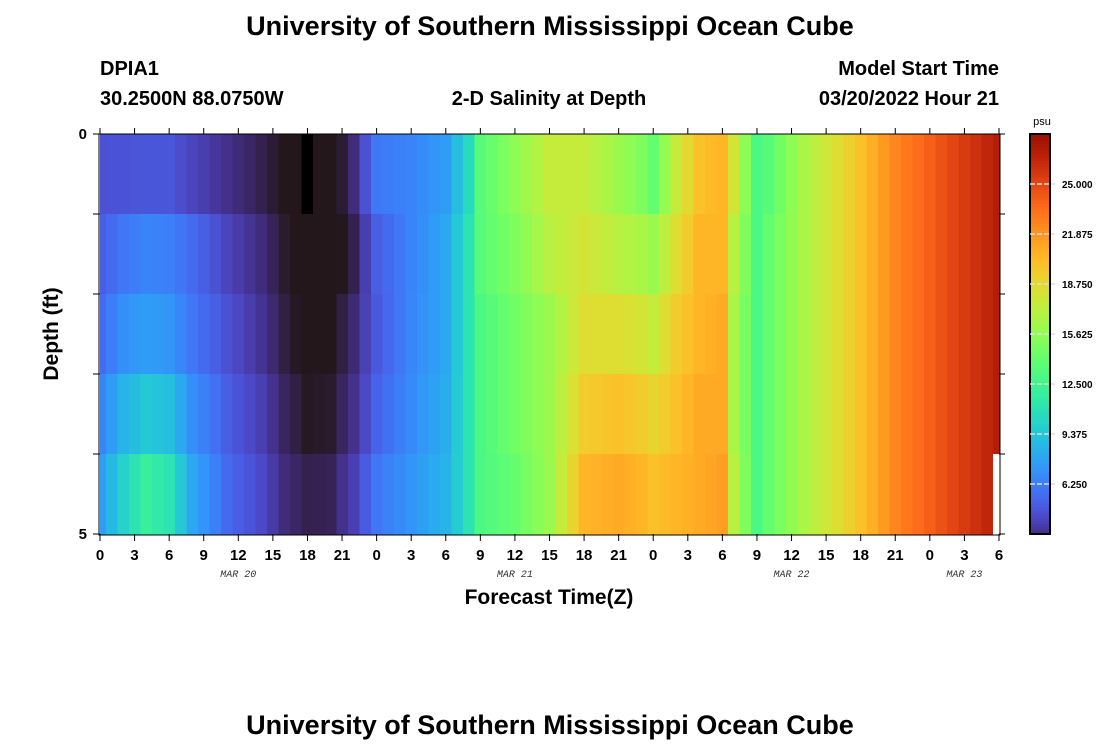 The height and width of the screenshot is (750, 1100). Describe the element at coordinates (100, 555) in the screenshot. I see `x-tick-label: 0` at that location.